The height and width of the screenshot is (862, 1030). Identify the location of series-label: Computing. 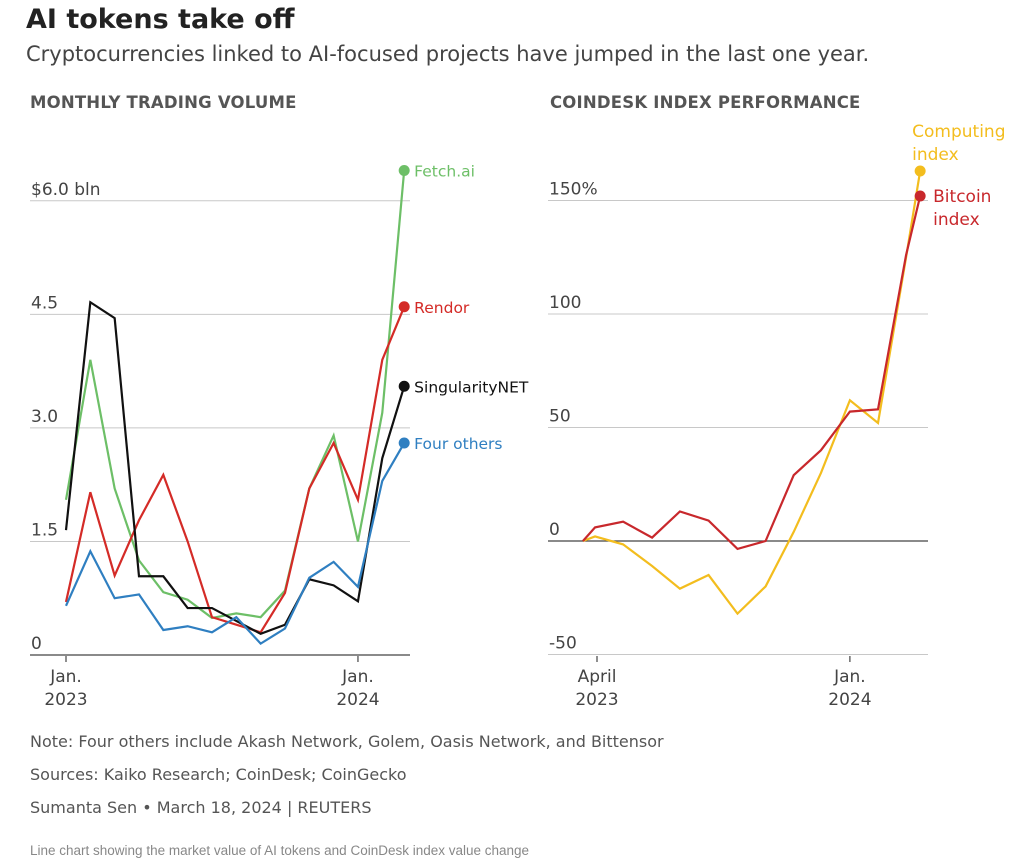
(958, 132).